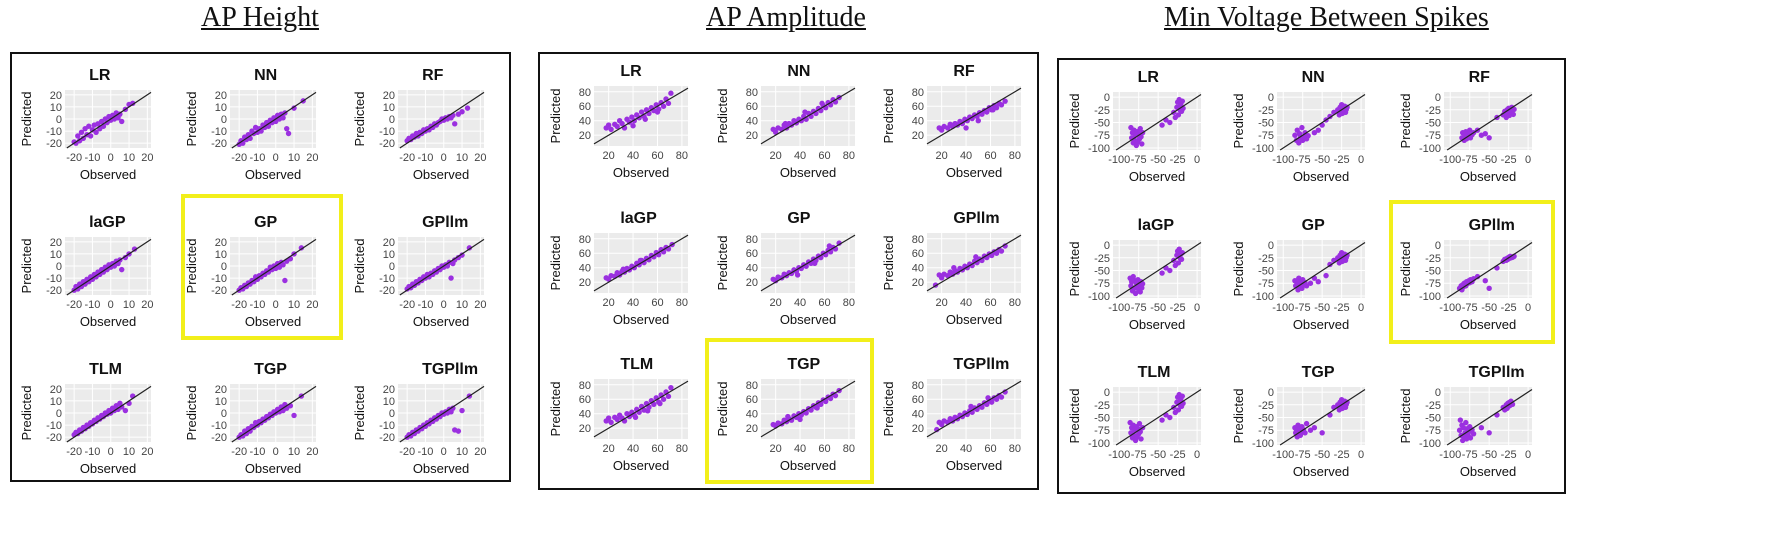 This screenshot has height=559, width=1772. What do you see at coordinates (239, 158) in the screenshot?
I see `x-tick-label: -20` at bounding box center [239, 158].